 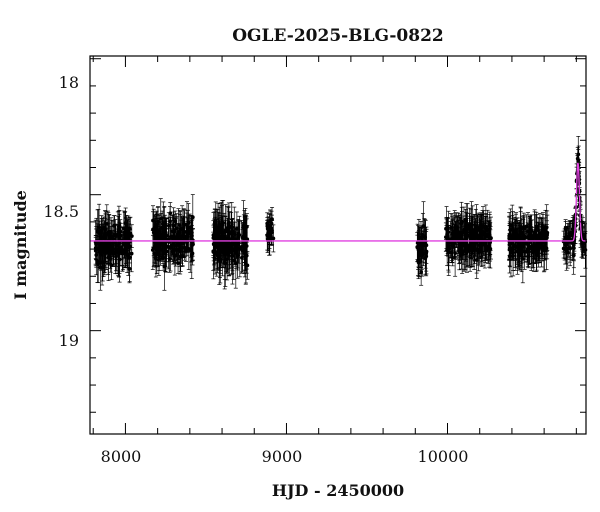 I want to click on model-curve-layer, so click(x=338, y=202).